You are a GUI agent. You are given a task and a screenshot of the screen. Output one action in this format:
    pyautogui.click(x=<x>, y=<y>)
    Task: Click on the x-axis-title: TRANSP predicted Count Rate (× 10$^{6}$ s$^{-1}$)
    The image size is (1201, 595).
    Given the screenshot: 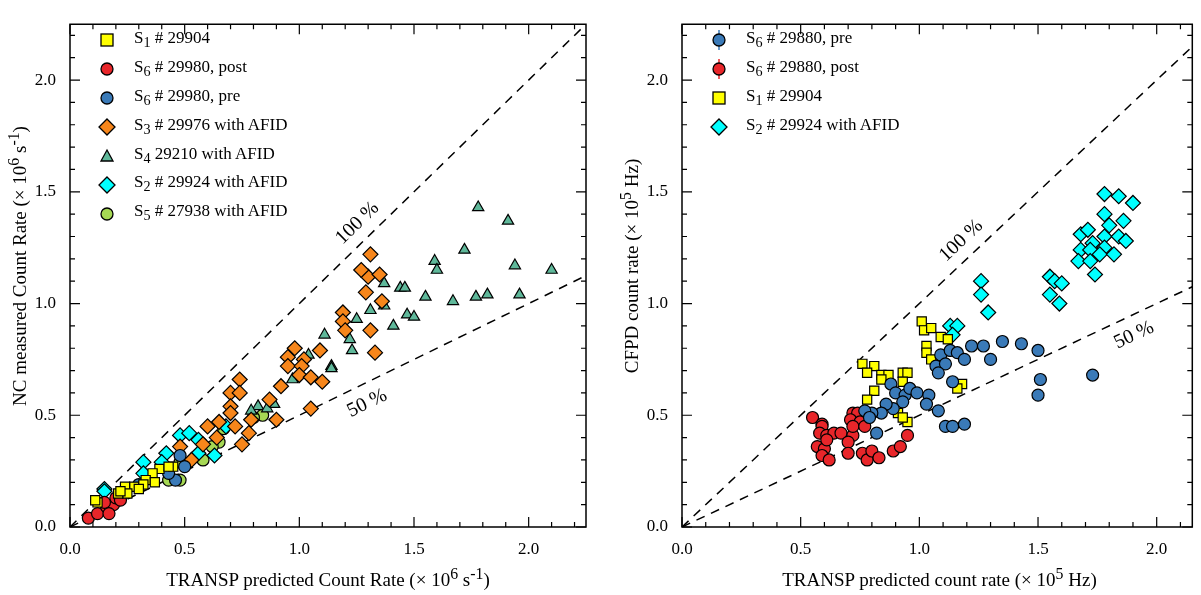 What is the action you would take?
    pyautogui.click(x=328, y=578)
    